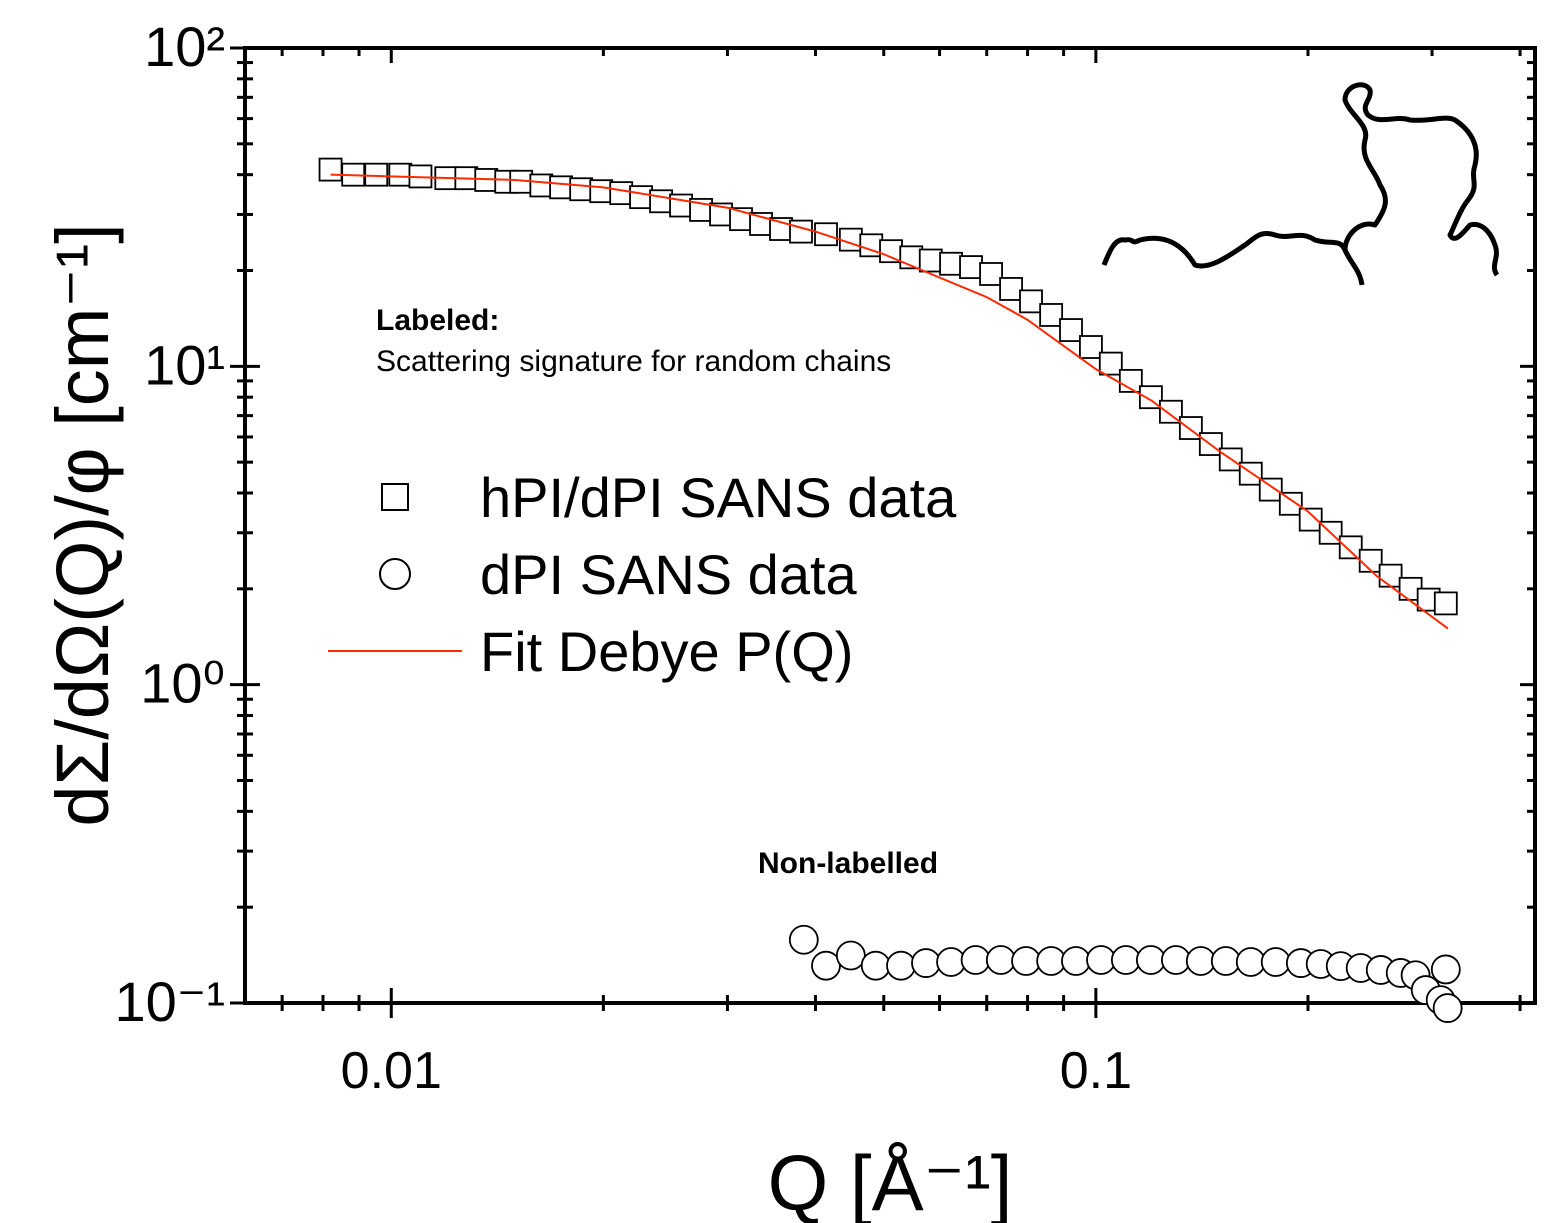 The image size is (1553, 1223). What do you see at coordinates (184, 364) in the screenshot?
I see `y-tick-label: 10¹` at bounding box center [184, 364].